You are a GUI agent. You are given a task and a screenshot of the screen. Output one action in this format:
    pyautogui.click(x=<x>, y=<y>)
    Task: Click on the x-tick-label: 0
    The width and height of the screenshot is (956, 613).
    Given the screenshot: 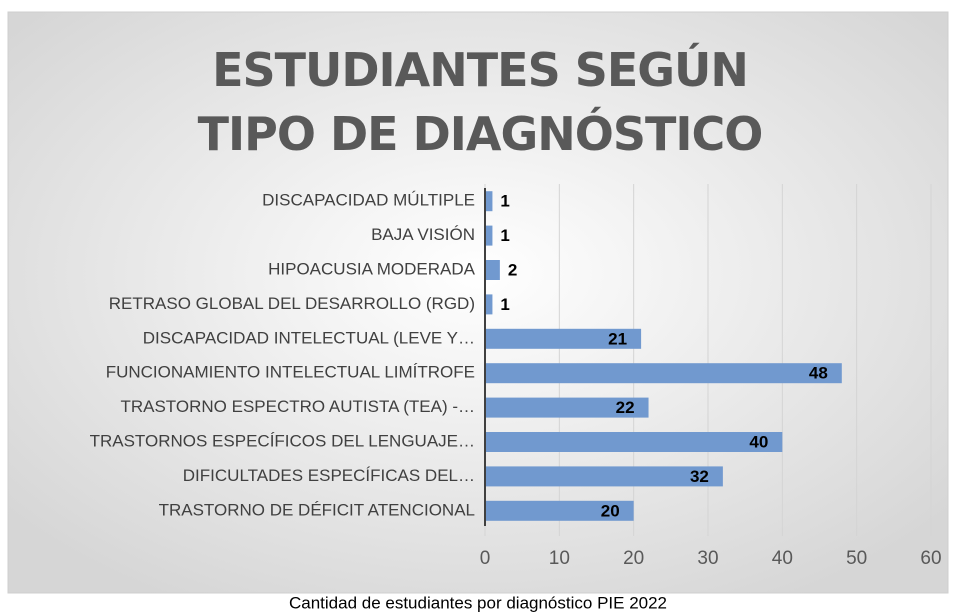 What is the action you would take?
    pyautogui.click(x=485, y=558)
    